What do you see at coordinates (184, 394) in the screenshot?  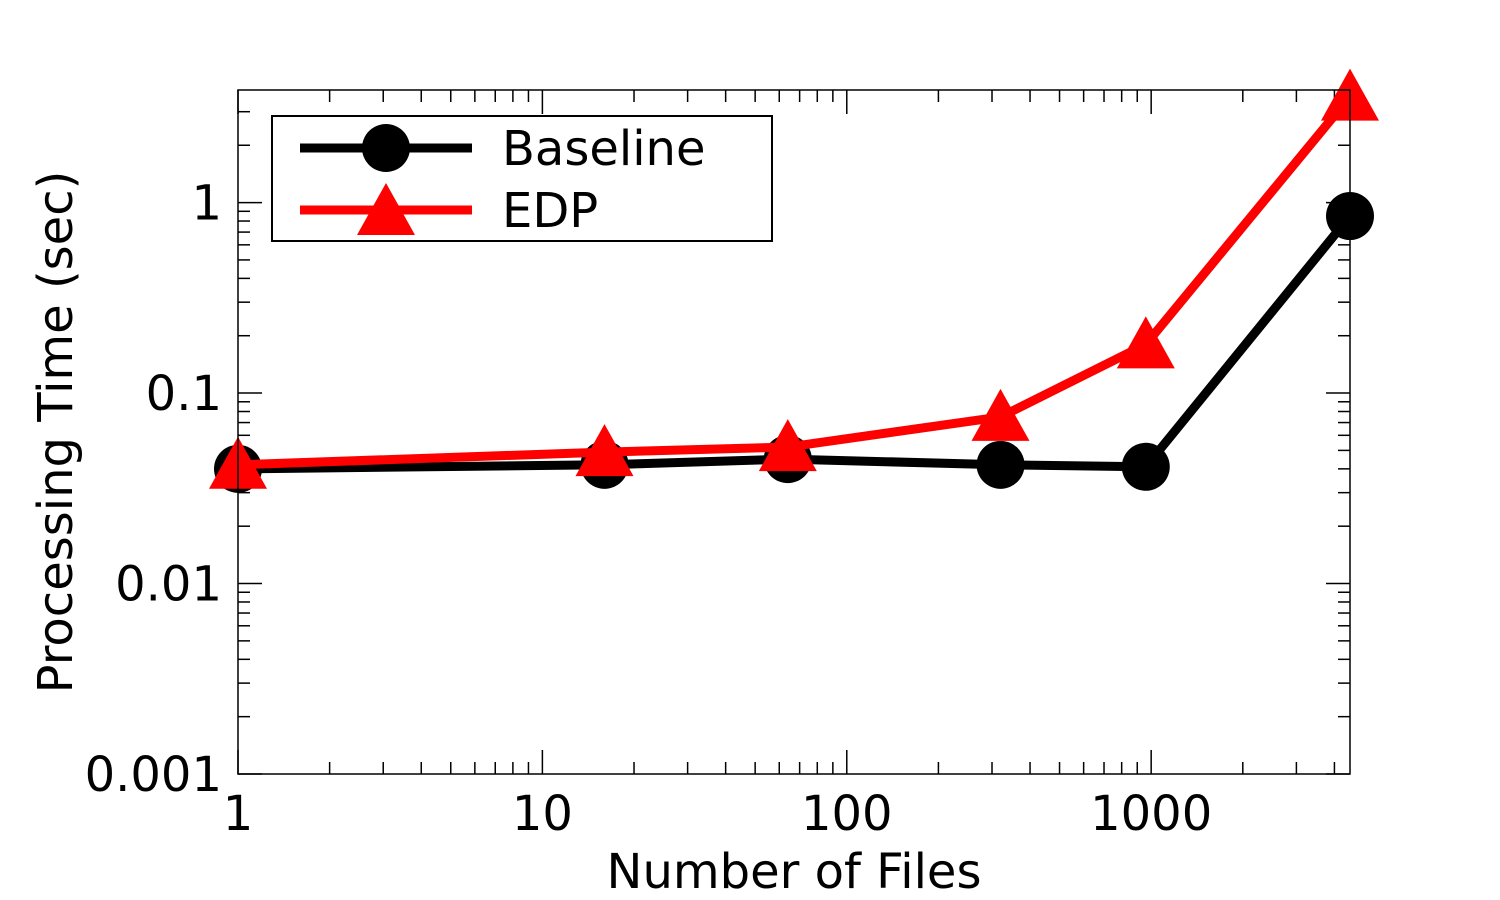 I see `y-tick-label: 0.1` at bounding box center [184, 394].